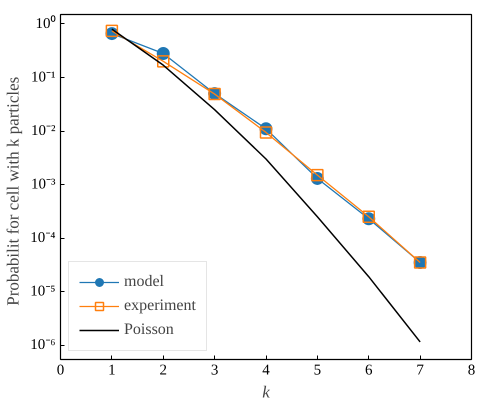 The width and height of the screenshot is (483, 404). I want to click on legend-label: experiment, so click(160, 306).